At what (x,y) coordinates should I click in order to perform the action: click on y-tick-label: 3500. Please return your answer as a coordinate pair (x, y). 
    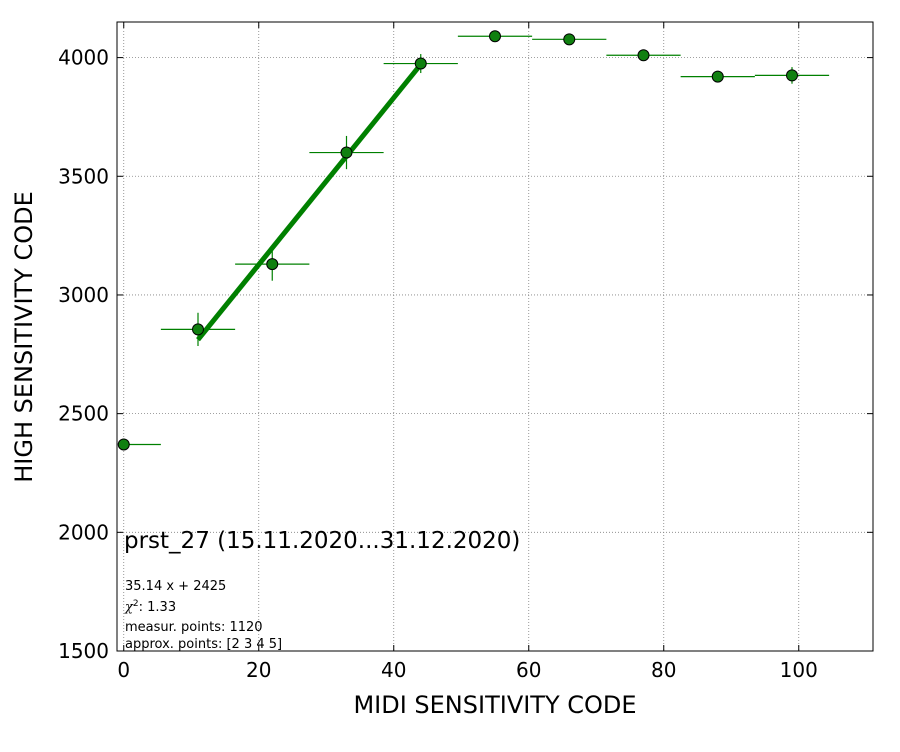
    Looking at the image, I should click on (83, 176).